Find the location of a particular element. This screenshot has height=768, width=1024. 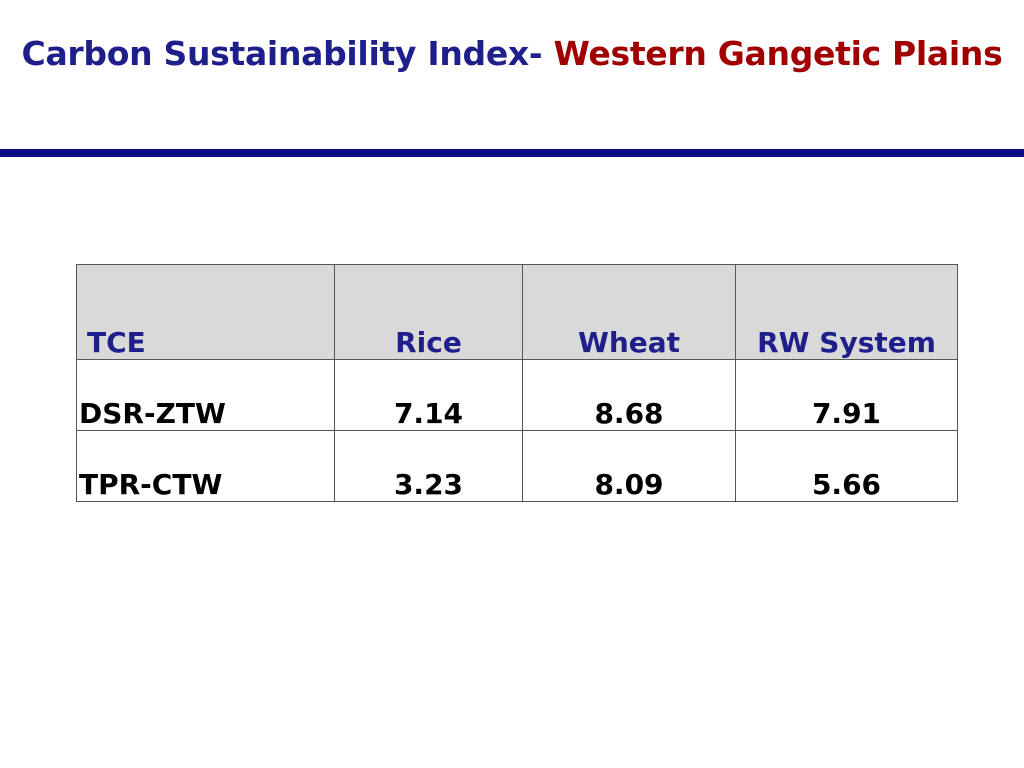

row-label-cell: DSR-ZTW is located at coordinates (205, 395).